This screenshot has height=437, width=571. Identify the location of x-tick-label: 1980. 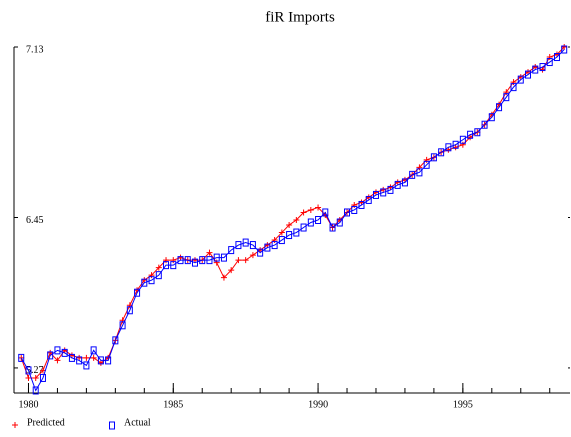
(28, 404).